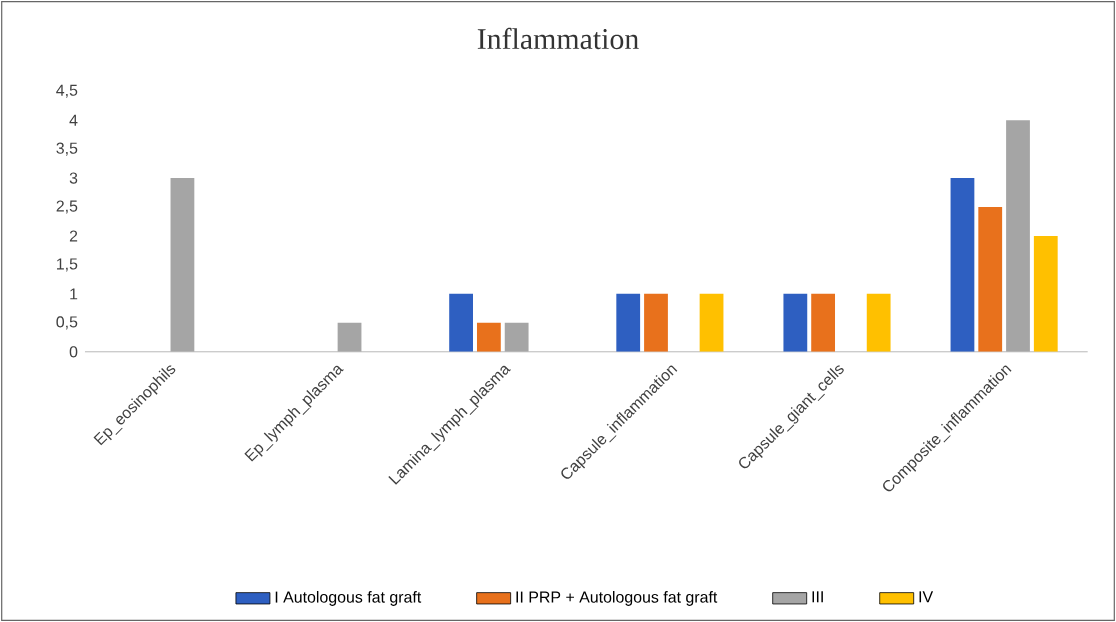 The width and height of the screenshot is (1116, 622). I want to click on y-tick-label: 0, so click(73, 352).